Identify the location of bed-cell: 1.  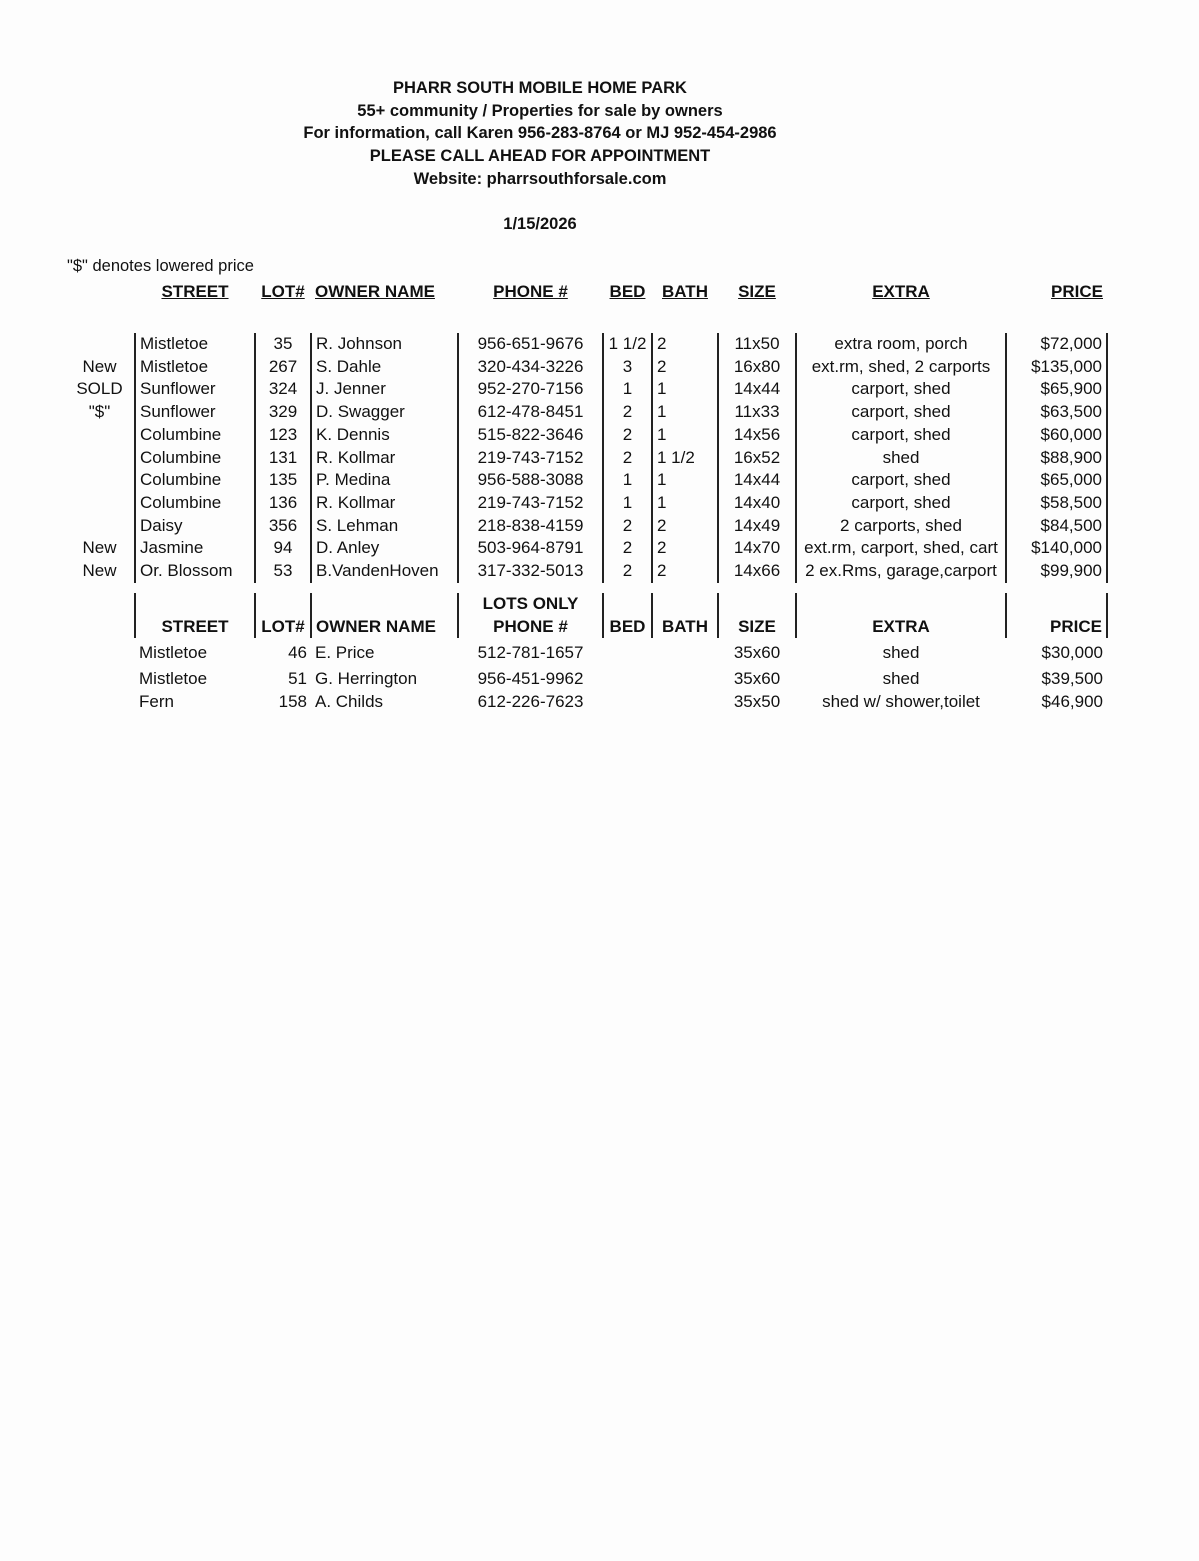
(627, 390).